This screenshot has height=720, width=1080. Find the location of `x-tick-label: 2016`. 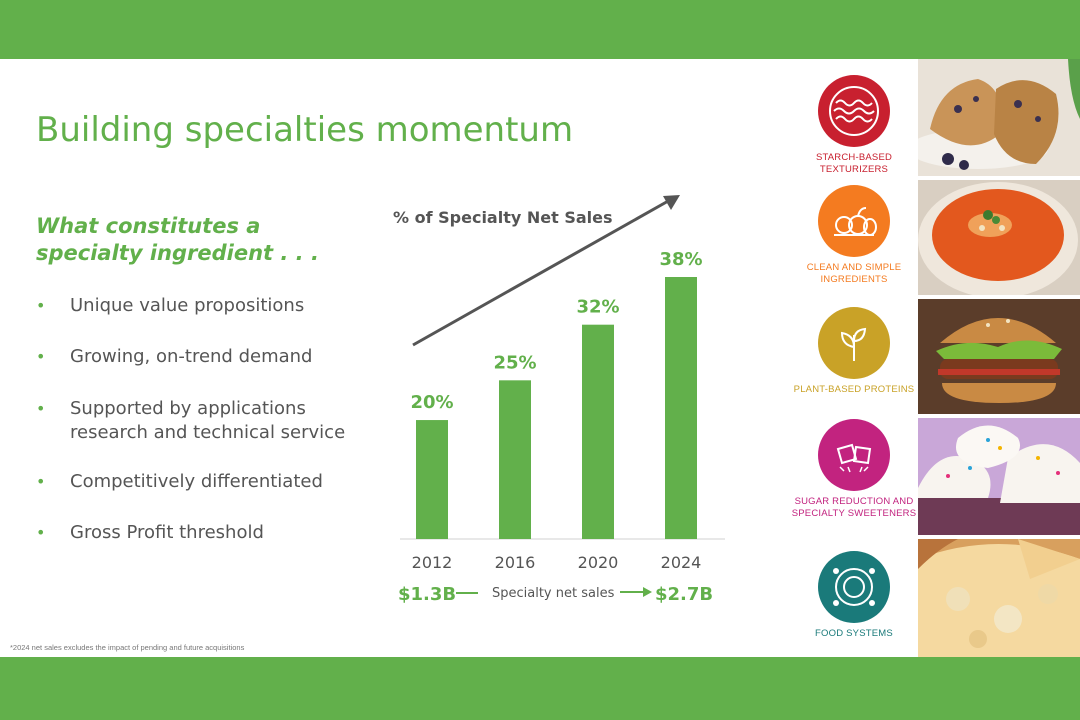

x-tick-label: 2016 is located at coordinates (515, 562).